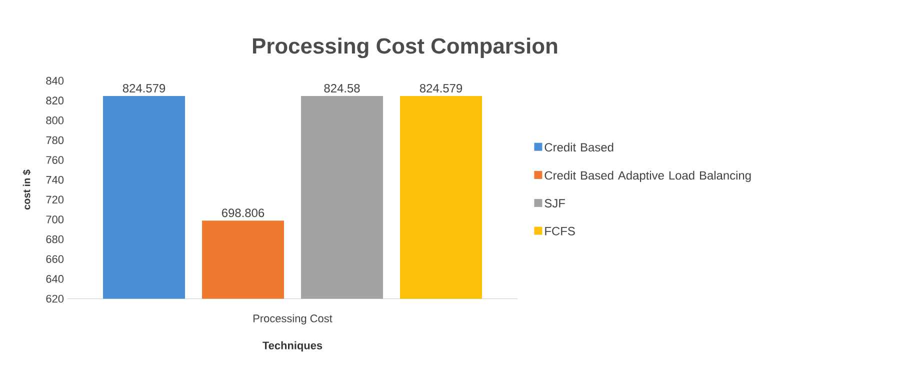 This screenshot has width=900, height=378. What do you see at coordinates (55, 140) in the screenshot?
I see `y-tick-label: 780` at bounding box center [55, 140].